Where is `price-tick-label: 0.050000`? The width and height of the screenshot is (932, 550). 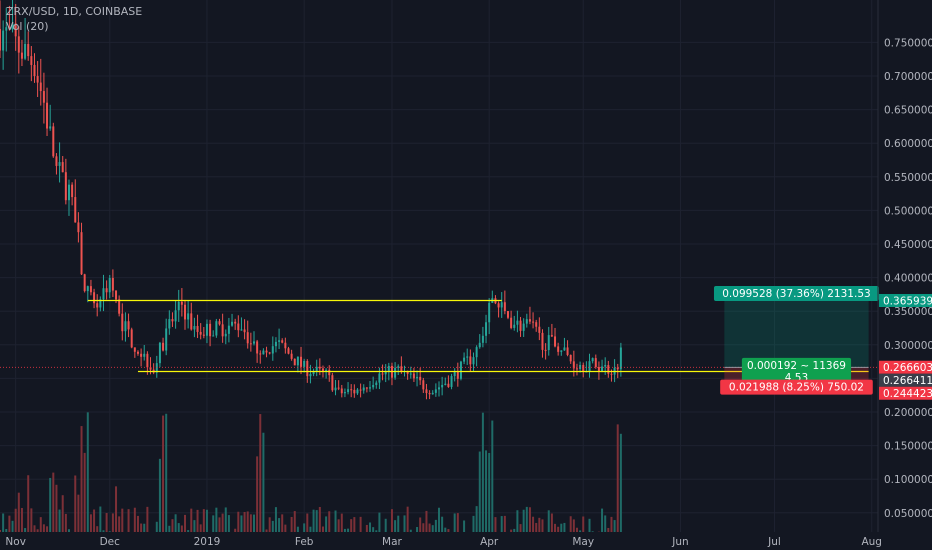
price-tick-label: 0.050000 is located at coordinates (908, 514).